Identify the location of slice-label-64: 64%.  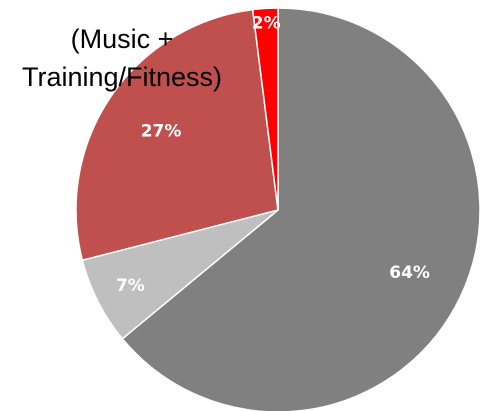
(409, 273).